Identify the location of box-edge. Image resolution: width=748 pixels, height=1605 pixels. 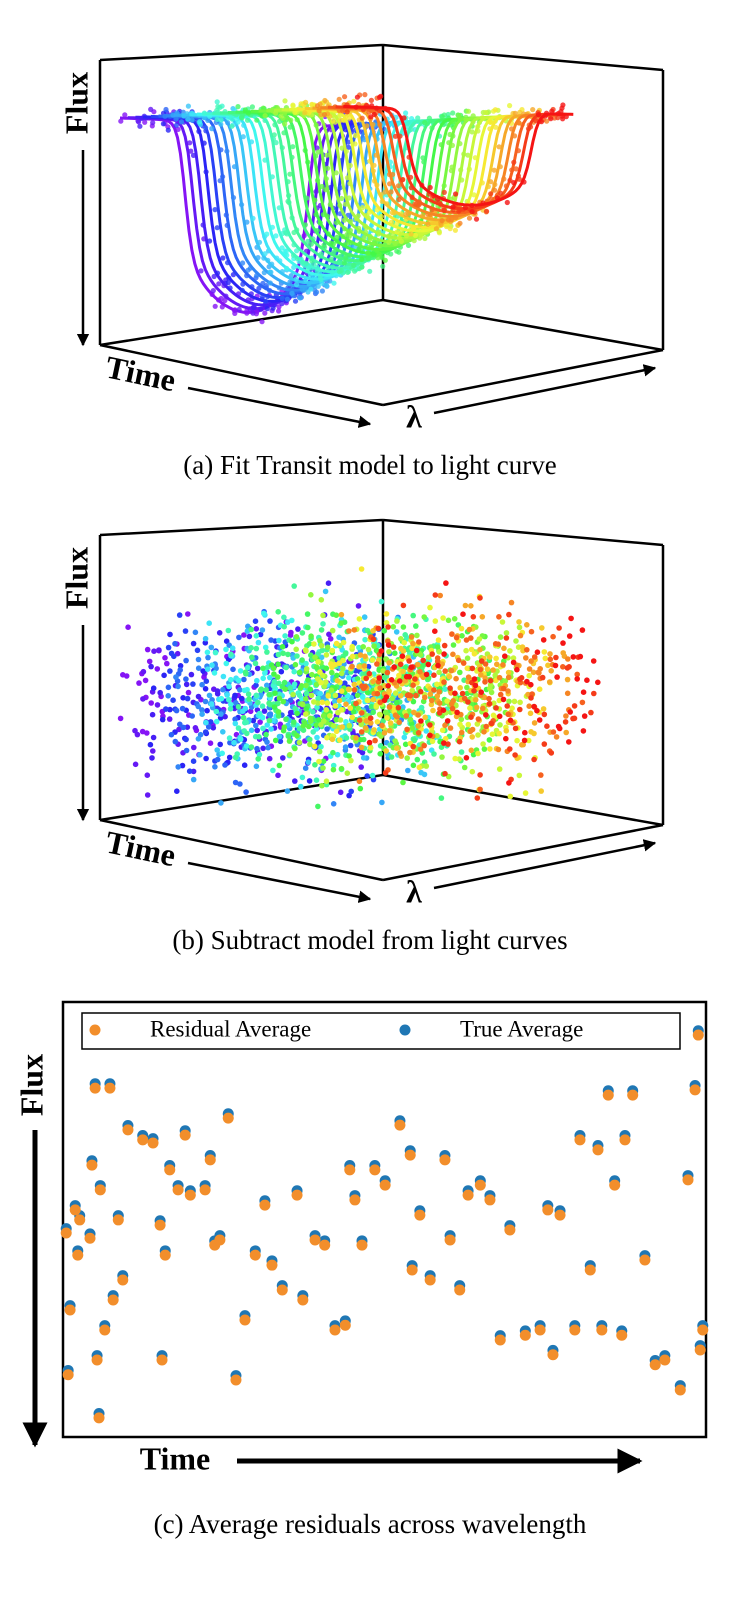
(241, 527).